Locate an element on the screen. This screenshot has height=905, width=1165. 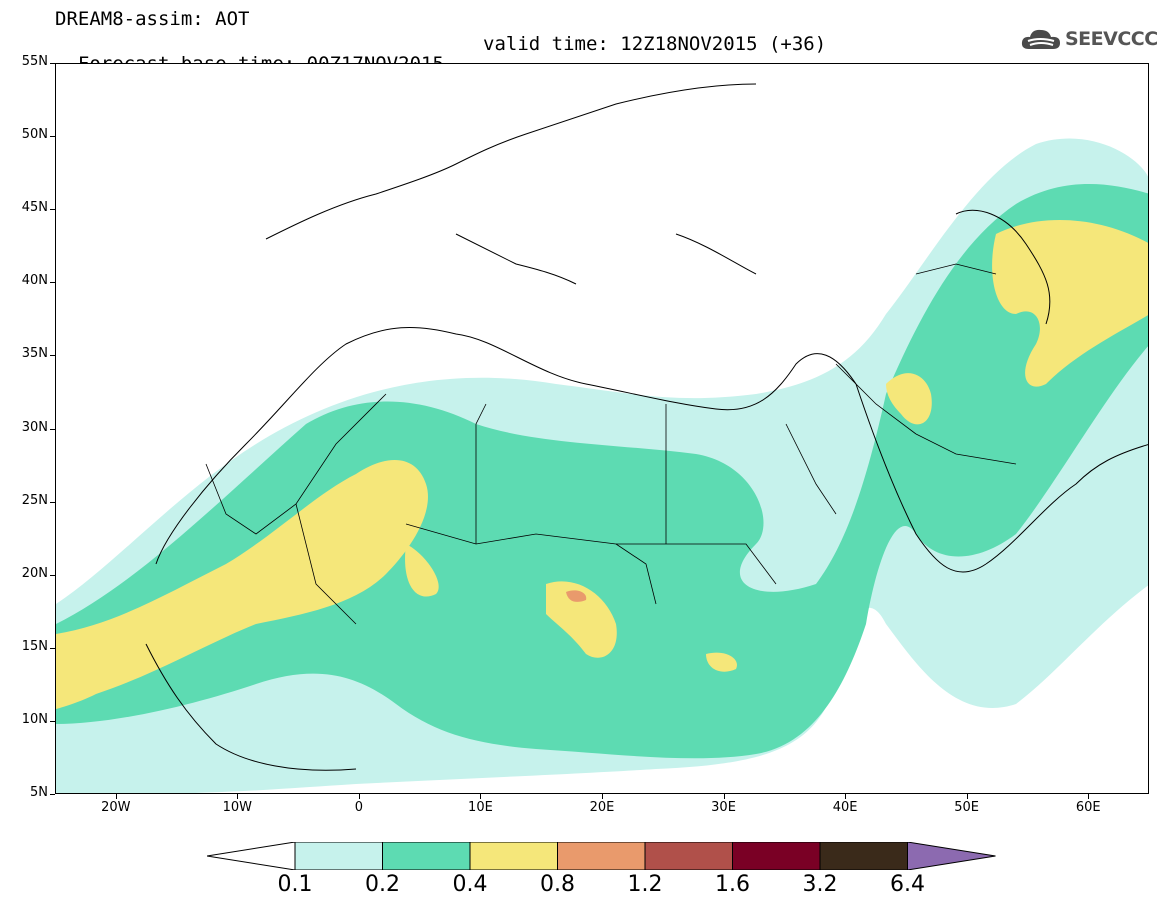
colorbar-label: 0.4 is located at coordinates (470, 884).